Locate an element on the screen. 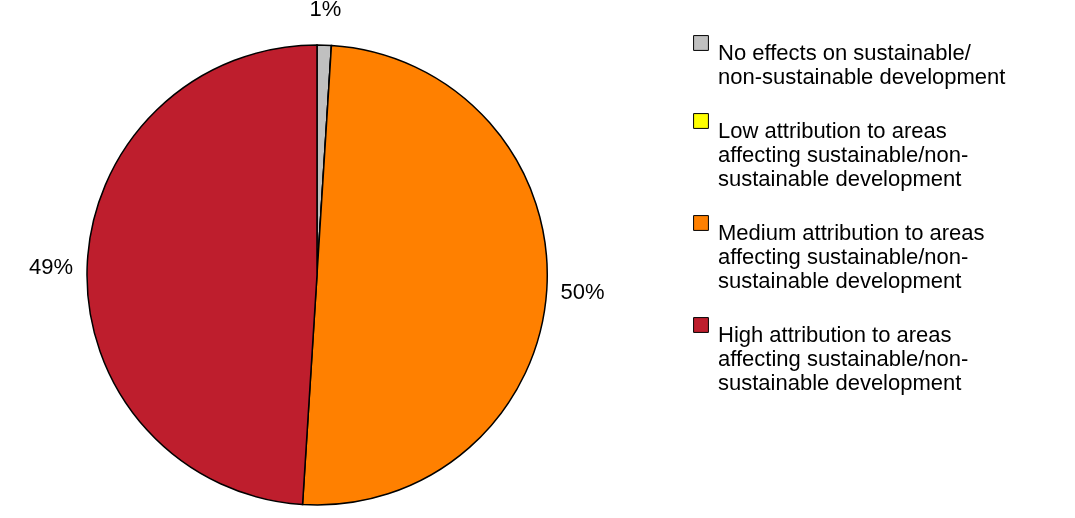 The width and height of the screenshot is (1075, 518). data-label: 1% is located at coordinates (325, 11).